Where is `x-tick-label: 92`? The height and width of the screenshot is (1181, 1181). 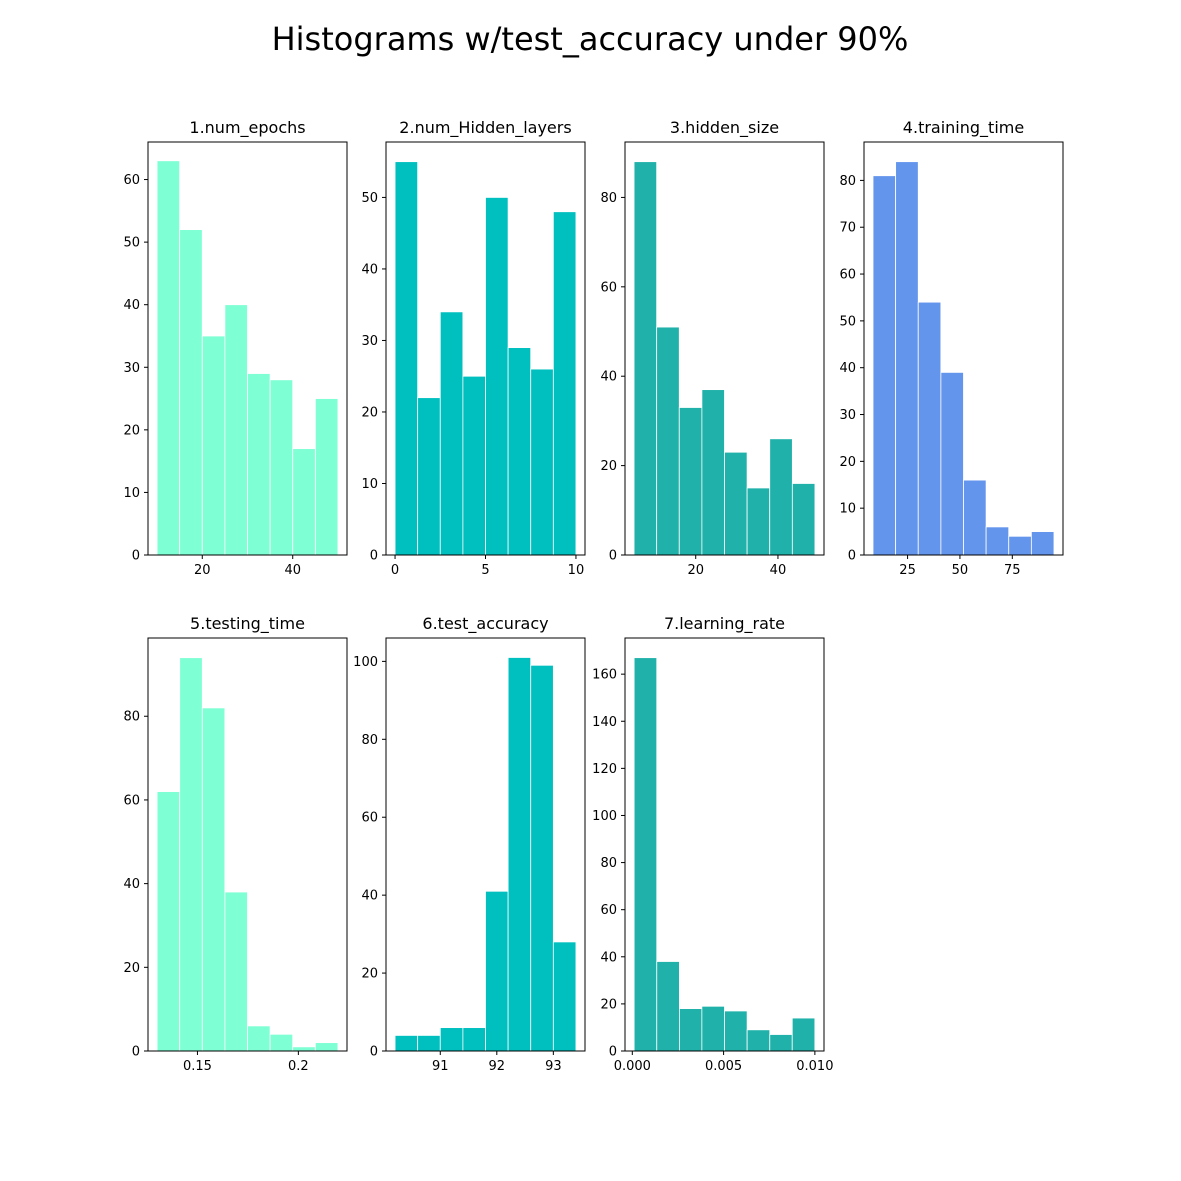
x-tick-label: 92 is located at coordinates (497, 1066).